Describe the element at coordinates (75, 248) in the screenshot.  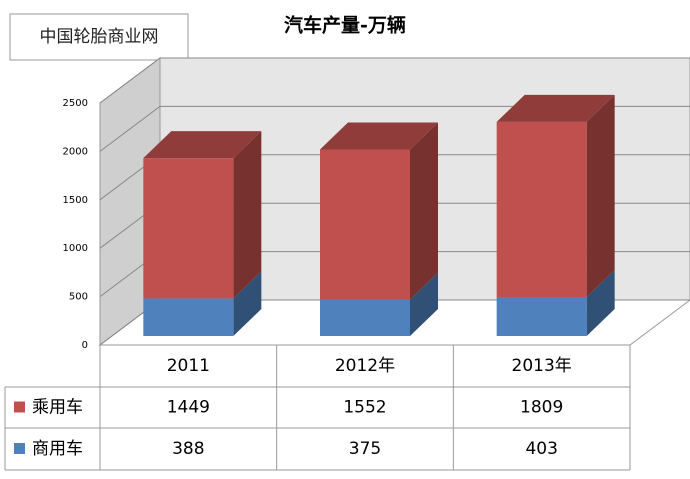
I see `y-tick-label: 1000` at that location.